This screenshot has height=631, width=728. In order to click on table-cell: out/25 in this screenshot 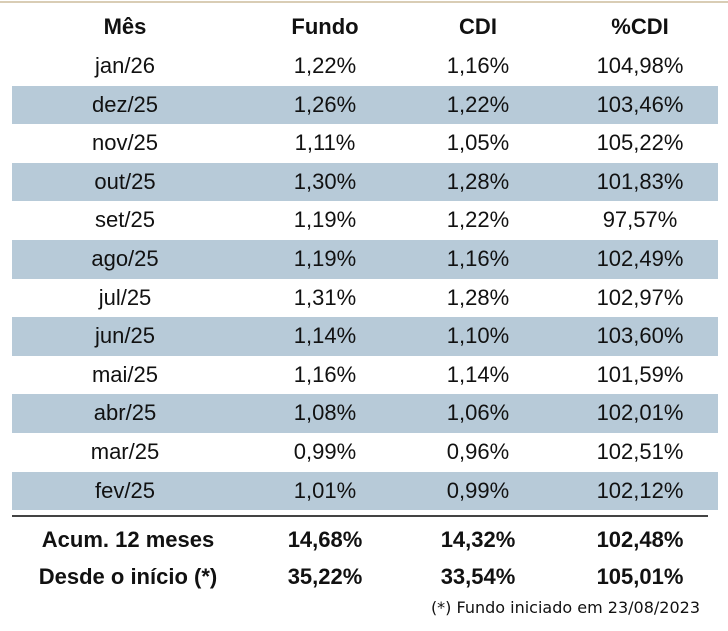, I will do `click(125, 181)`.